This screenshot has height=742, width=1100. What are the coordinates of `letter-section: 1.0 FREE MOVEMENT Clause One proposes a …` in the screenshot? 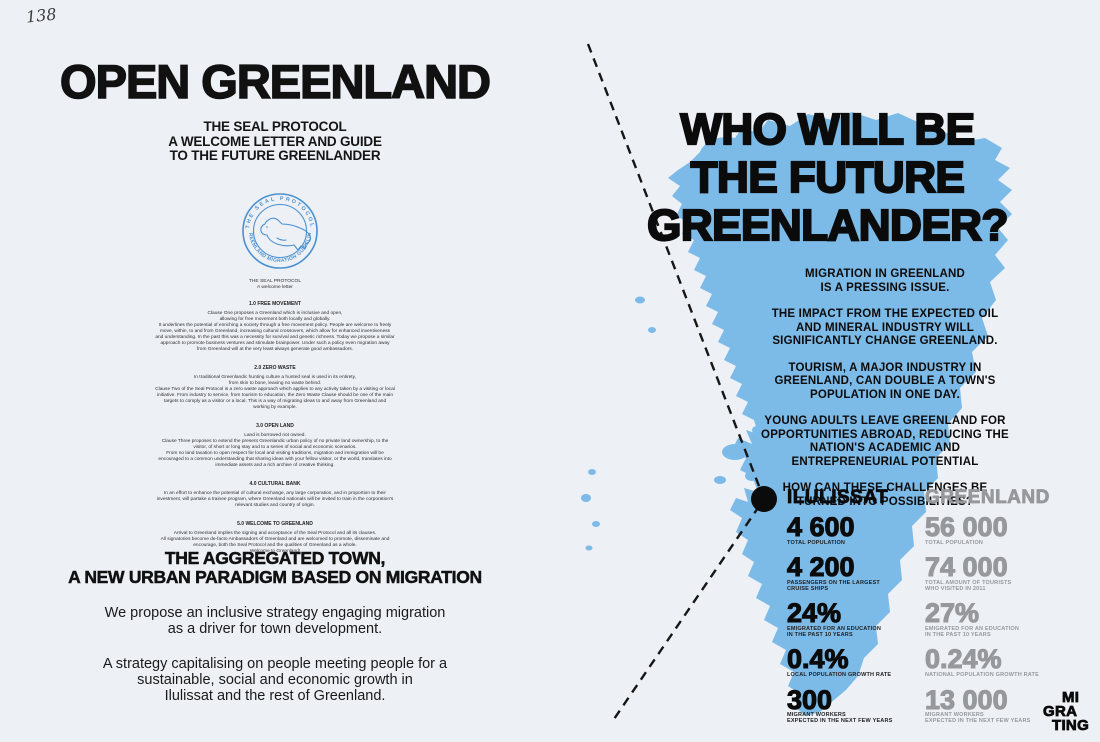 It's located at (275, 327).